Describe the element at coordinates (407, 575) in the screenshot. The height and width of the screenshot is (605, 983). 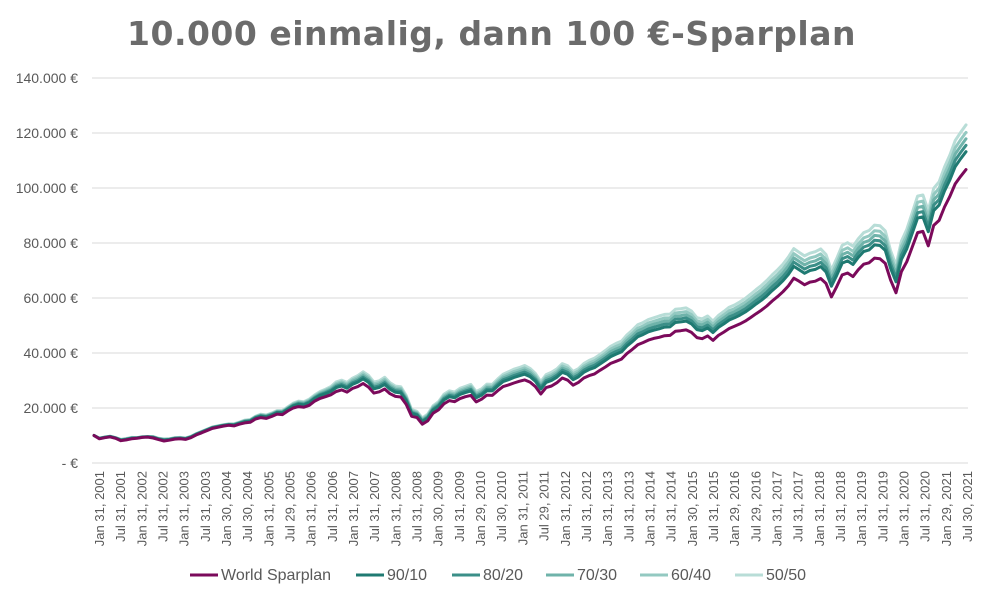
I see `legend-label: 90/10` at that location.